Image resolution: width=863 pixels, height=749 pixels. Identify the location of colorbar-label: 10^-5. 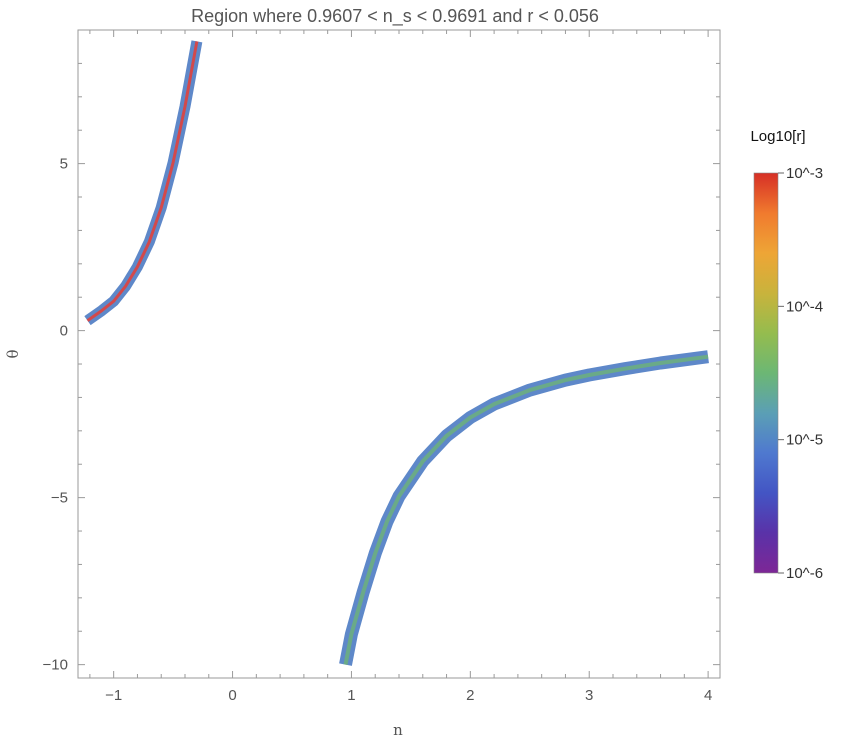
(804, 440).